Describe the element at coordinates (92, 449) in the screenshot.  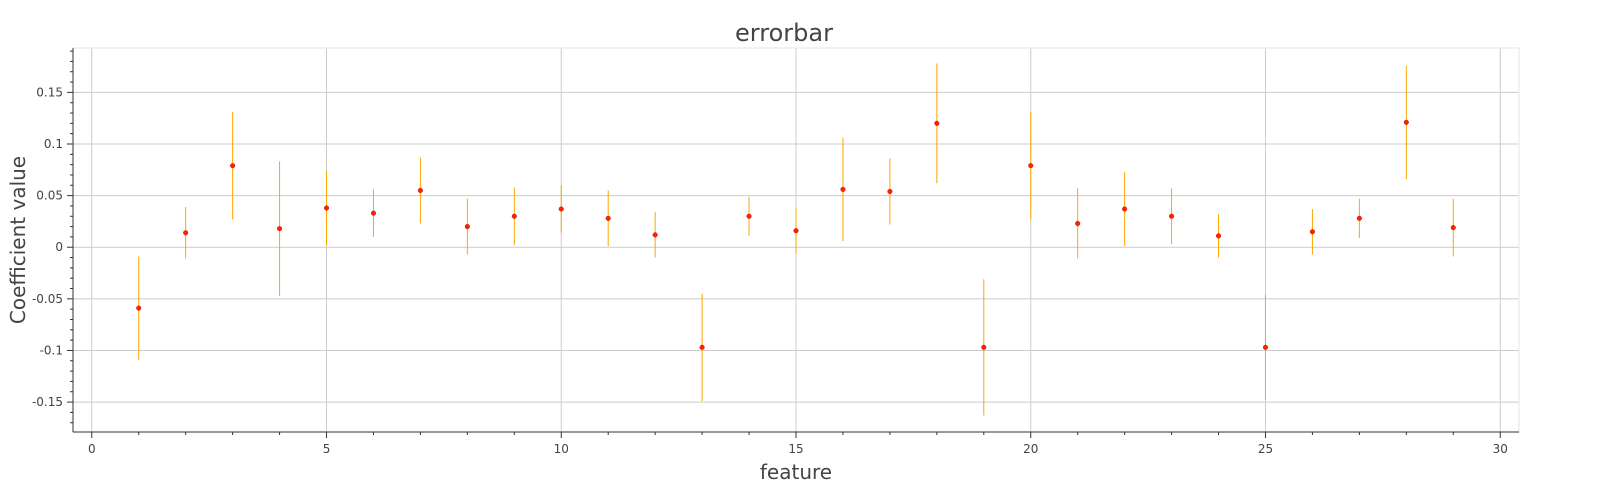
I see `x-tick-label: 0` at that location.